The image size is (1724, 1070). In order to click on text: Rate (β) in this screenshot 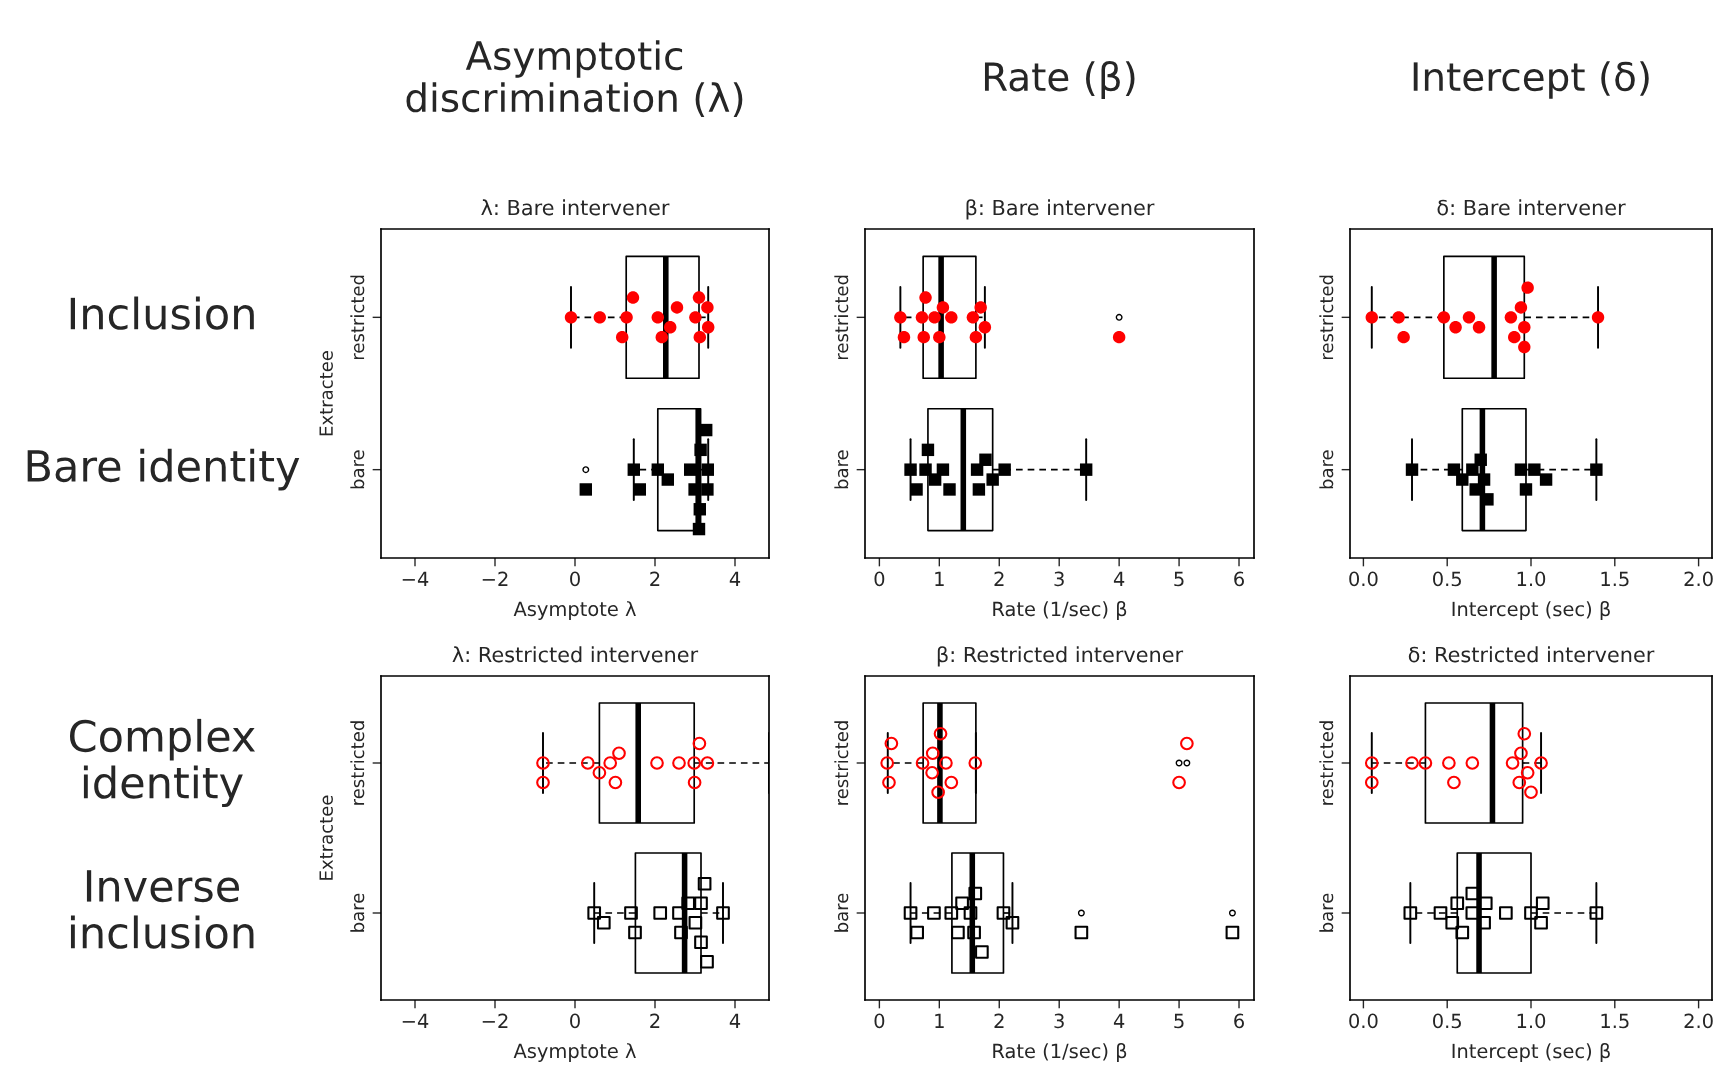, I will do `click(1059, 80)`.